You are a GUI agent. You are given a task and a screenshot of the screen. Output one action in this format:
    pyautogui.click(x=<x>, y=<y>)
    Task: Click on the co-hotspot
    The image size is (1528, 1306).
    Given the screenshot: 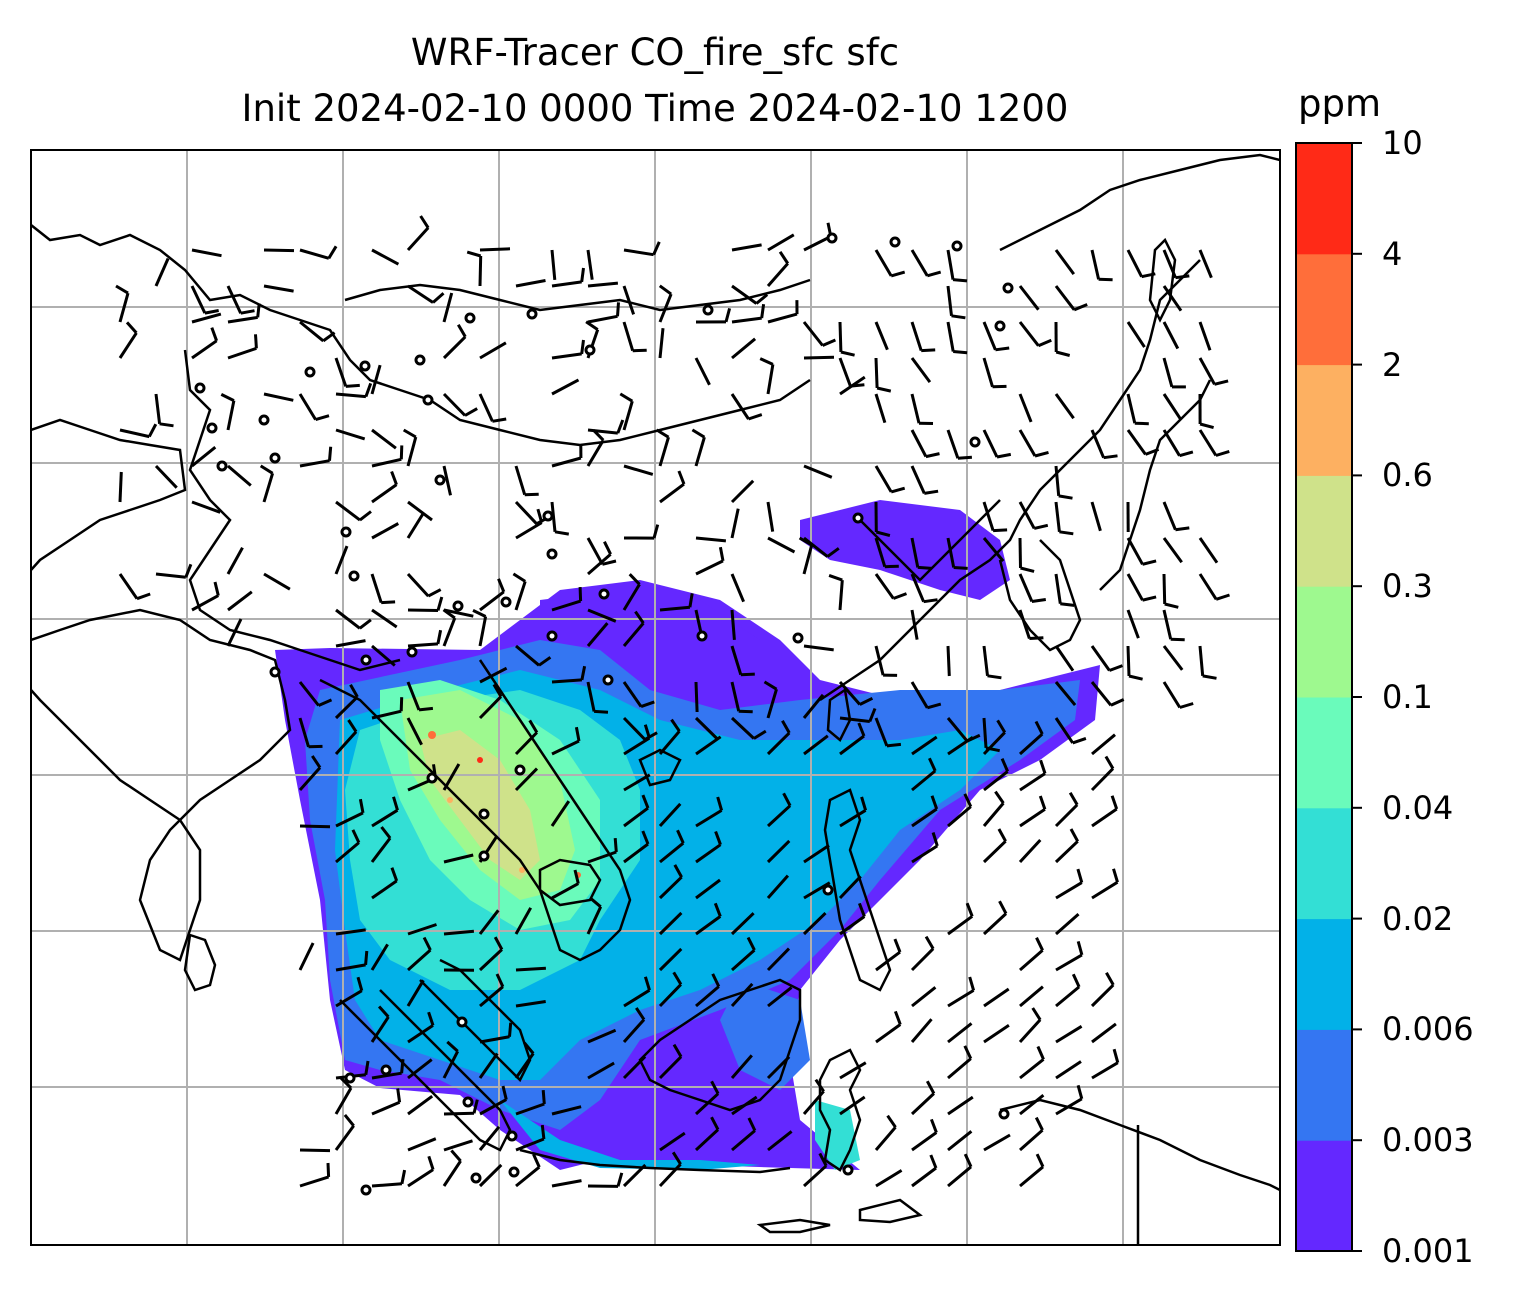 What is the action you would take?
    pyautogui.click(x=432, y=735)
    